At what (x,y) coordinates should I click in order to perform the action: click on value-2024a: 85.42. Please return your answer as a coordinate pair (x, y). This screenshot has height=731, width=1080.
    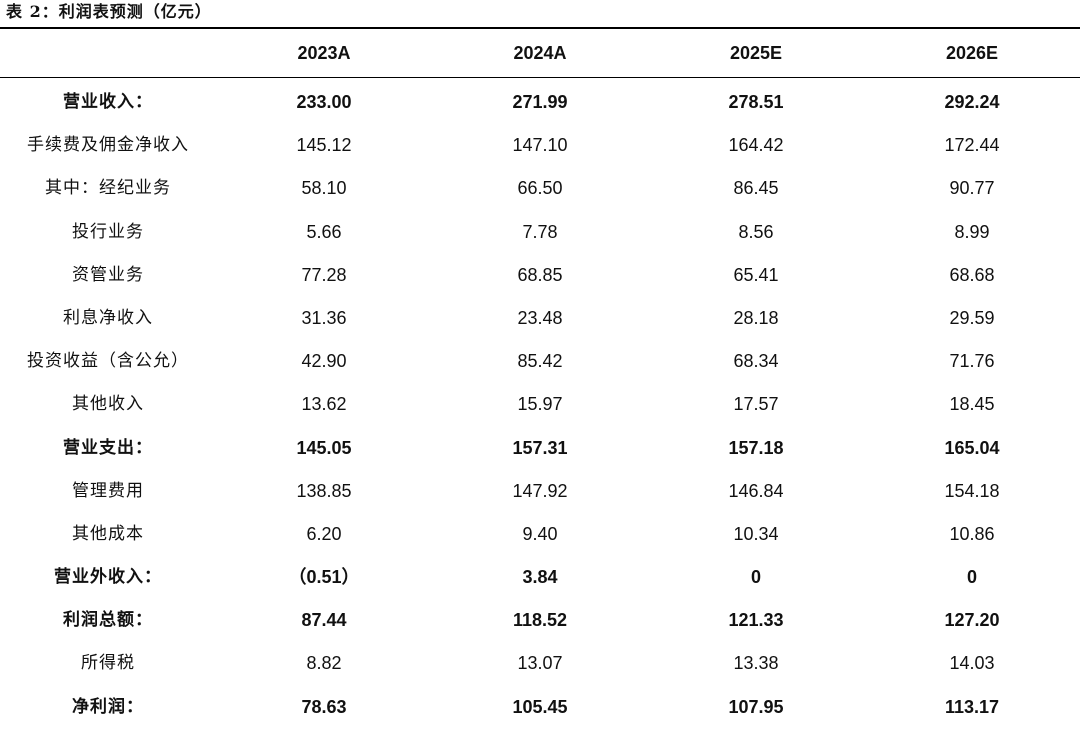
    Looking at the image, I should click on (540, 361).